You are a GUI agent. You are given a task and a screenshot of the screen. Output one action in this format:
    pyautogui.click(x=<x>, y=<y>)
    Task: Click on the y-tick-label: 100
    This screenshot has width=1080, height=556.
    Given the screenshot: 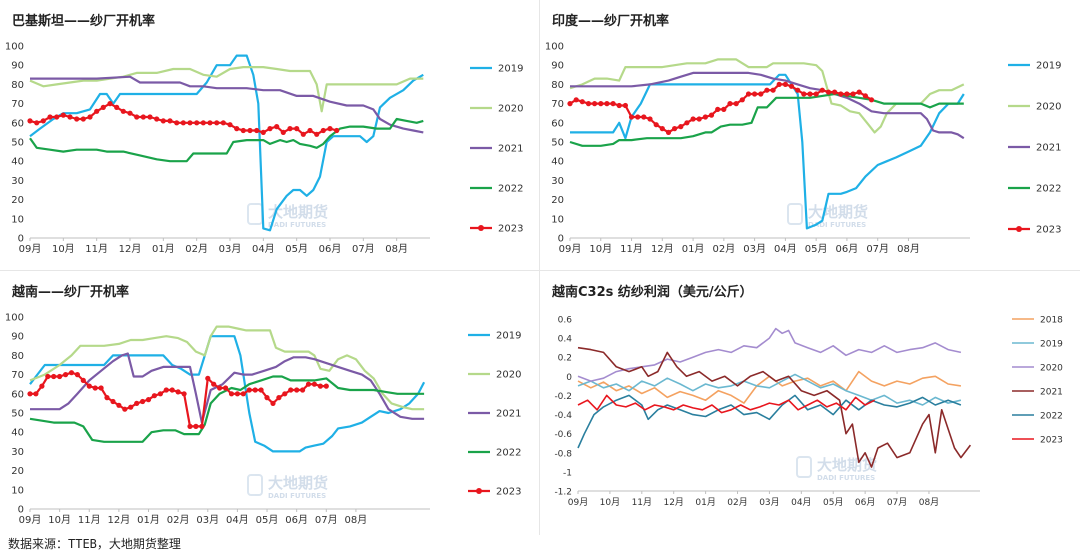 What is the action you would take?
    pyautogui.click(x=14, y=318)
    